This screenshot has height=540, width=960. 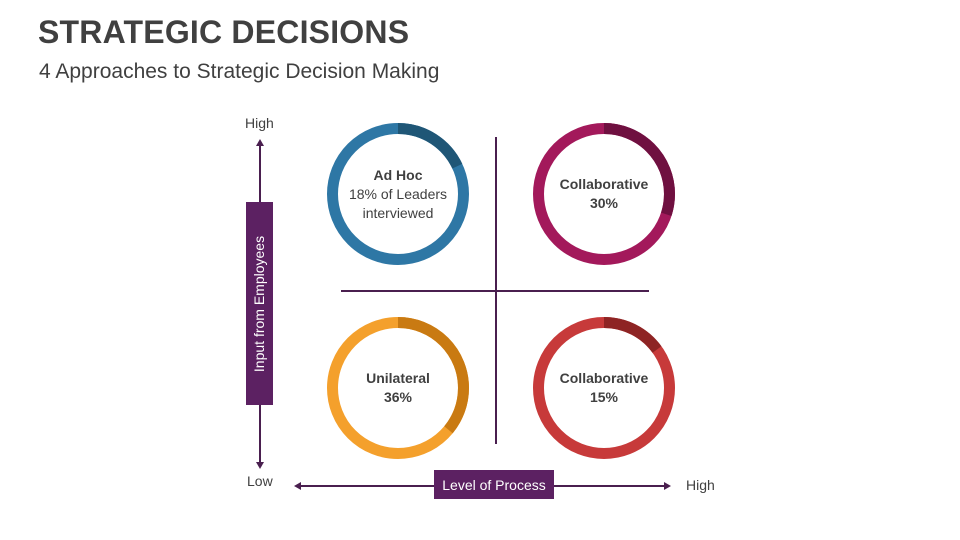 I want to click on arrow-down-icon, so click(x=260, y=465).